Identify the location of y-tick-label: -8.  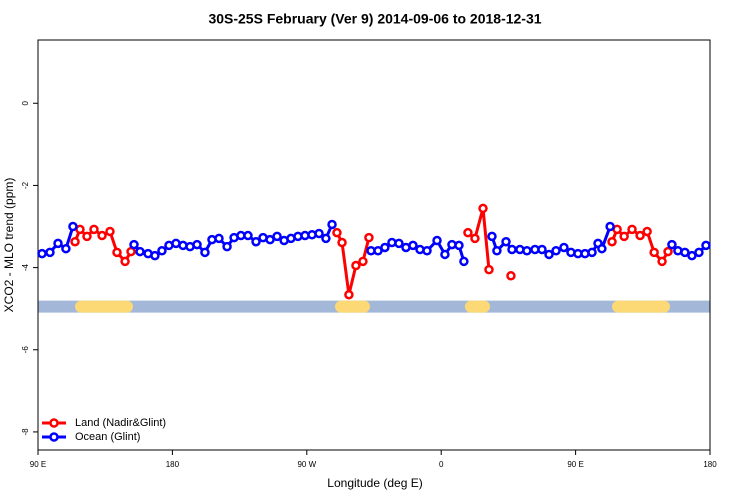
(25, 432).